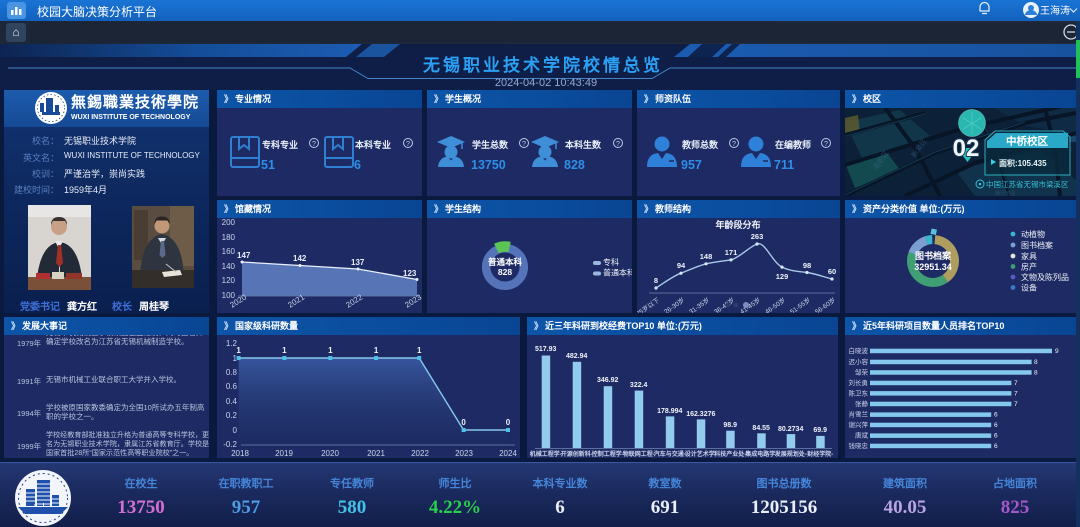  I want to click on svg-text: 0.8, so click(232, 372).